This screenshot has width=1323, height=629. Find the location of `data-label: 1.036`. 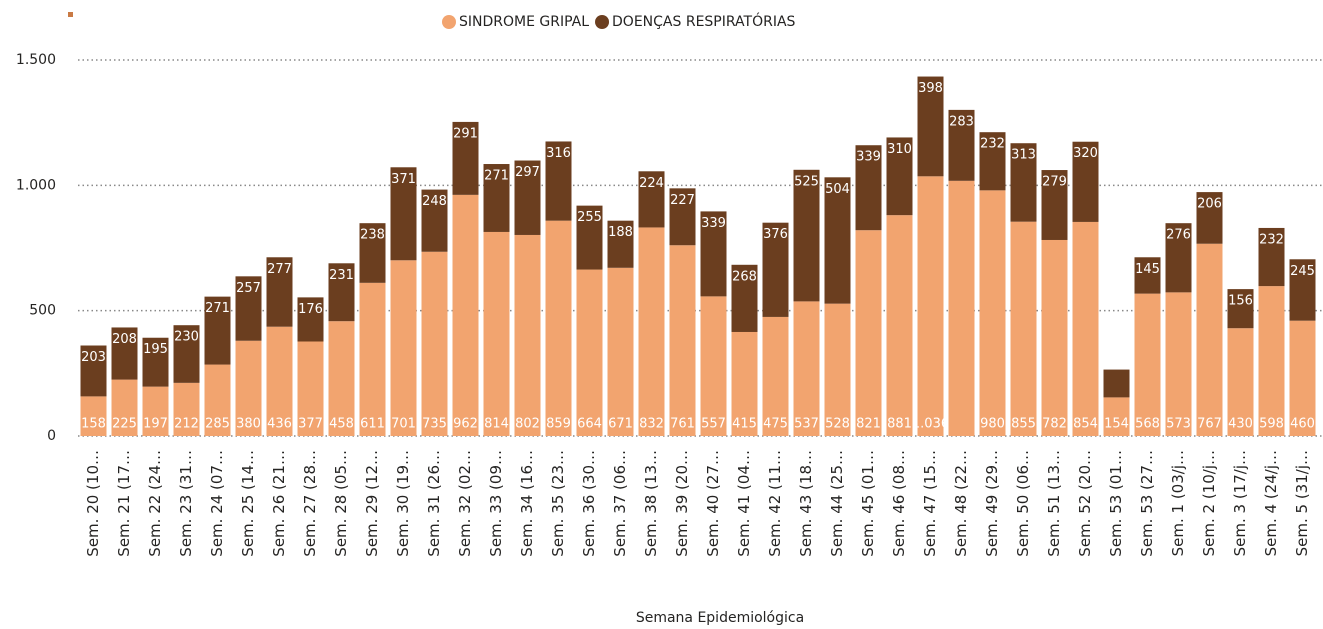

data-label: 1.036 is located at coordinates (930, 424).